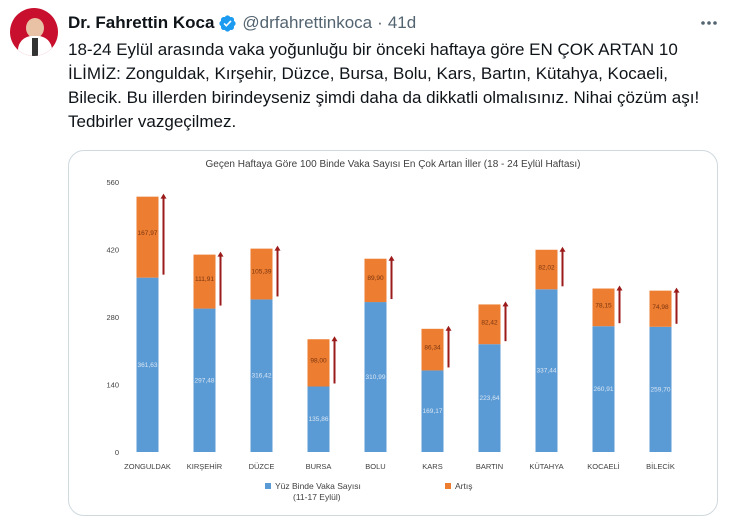  I want to click on bar-value-label-orange: 98,00, so click(318, 361).